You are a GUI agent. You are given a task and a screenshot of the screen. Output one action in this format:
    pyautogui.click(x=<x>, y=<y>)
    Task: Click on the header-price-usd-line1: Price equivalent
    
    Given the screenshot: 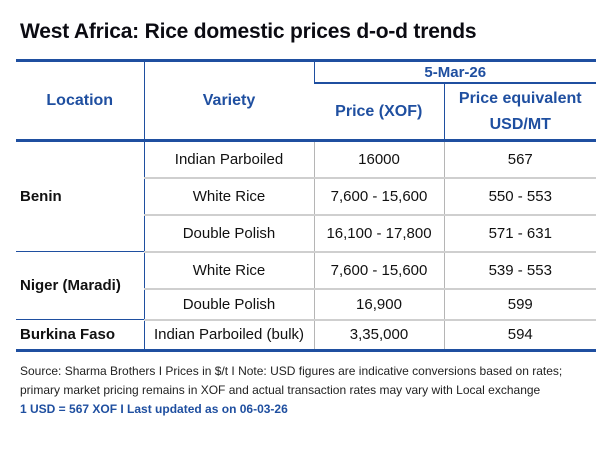 What is the action you would take?
    pyautogui.click(x=520, y=98)
    